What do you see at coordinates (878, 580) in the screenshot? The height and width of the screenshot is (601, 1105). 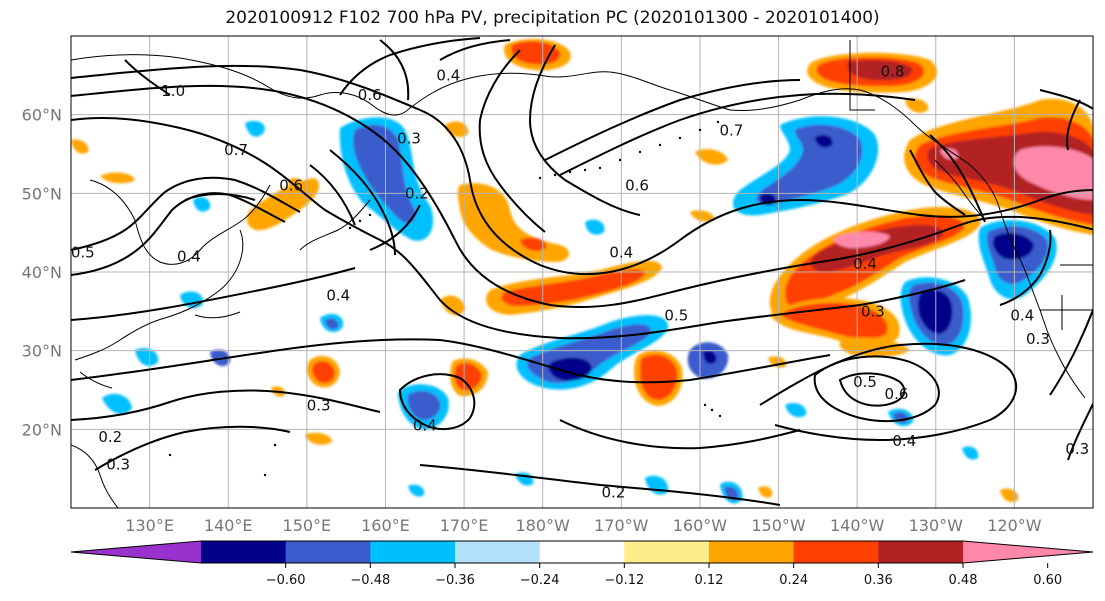 I see `colorbar-tick-label: 0.36` at bounding box center [878, 580].